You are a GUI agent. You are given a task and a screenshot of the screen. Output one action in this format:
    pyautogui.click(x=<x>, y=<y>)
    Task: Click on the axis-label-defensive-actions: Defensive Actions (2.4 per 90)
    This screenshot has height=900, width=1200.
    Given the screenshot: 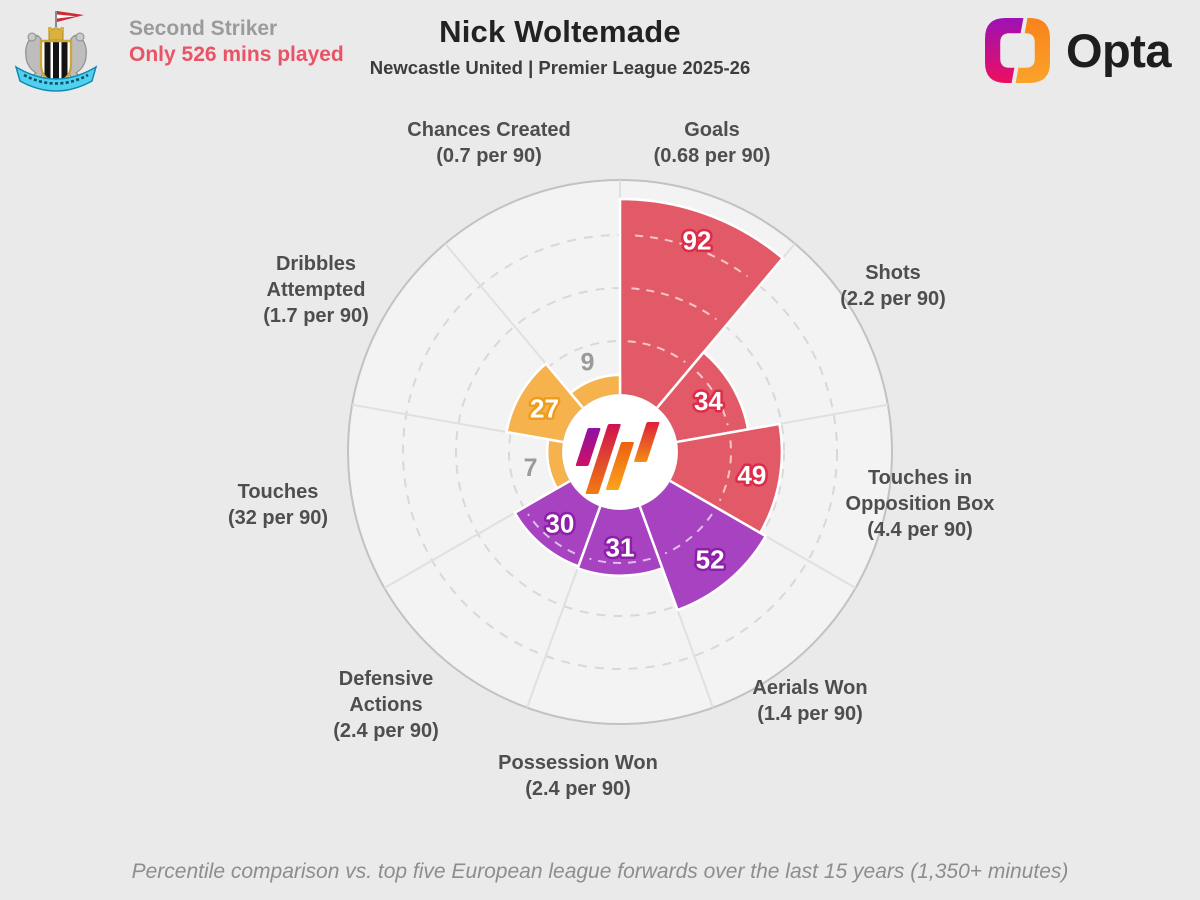 What is the action you would take?
    pyautogui.click(x=386, y=705)
    